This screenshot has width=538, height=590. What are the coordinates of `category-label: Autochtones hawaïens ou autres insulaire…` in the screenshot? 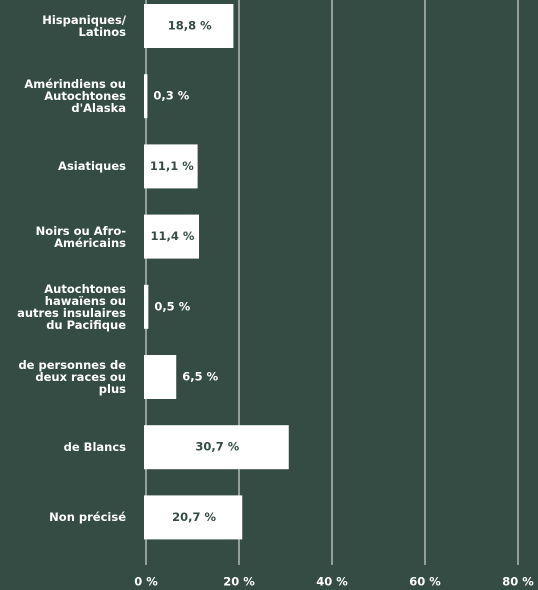 It's located at (71, 306).